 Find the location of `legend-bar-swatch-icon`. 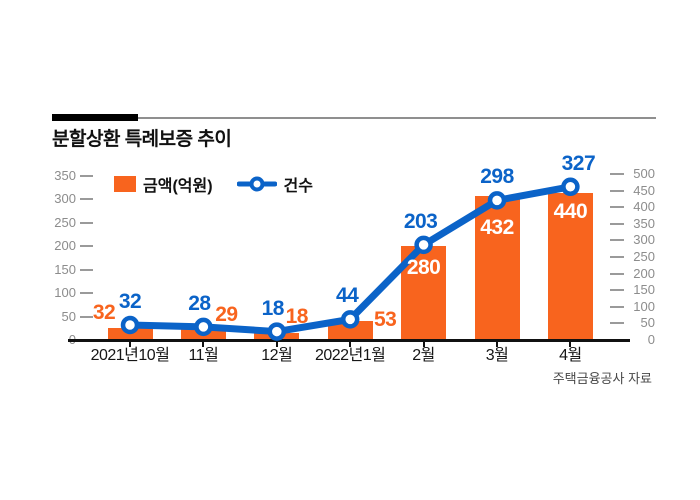

legend-bar-swatch-icon is located at coordinates (125, 184).